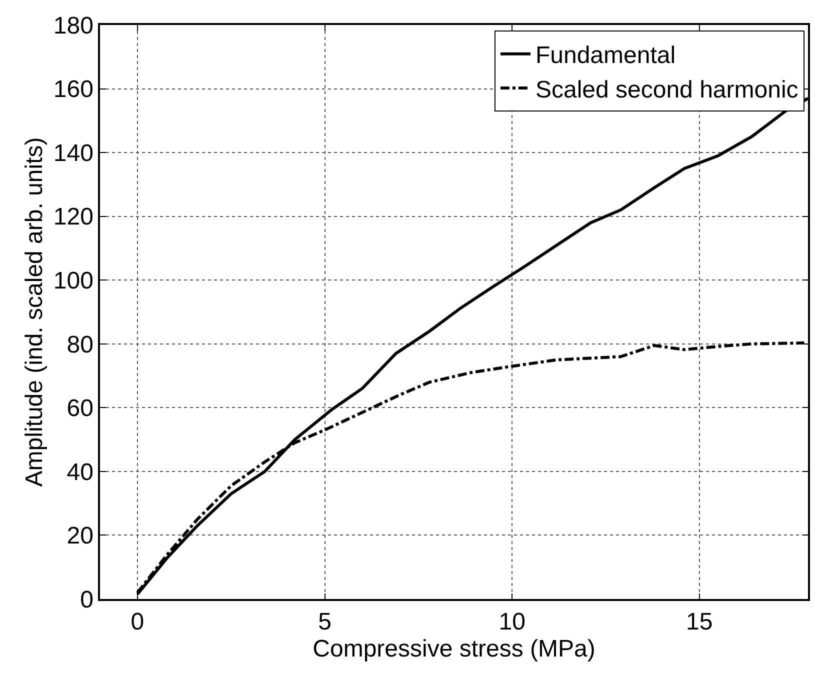 The height and width of the screenshot is (679, 828). What do you see at coordinates (80, 408) in the screenshot?
I see `y-tick-label: 60` at bounding box center [80, 408].